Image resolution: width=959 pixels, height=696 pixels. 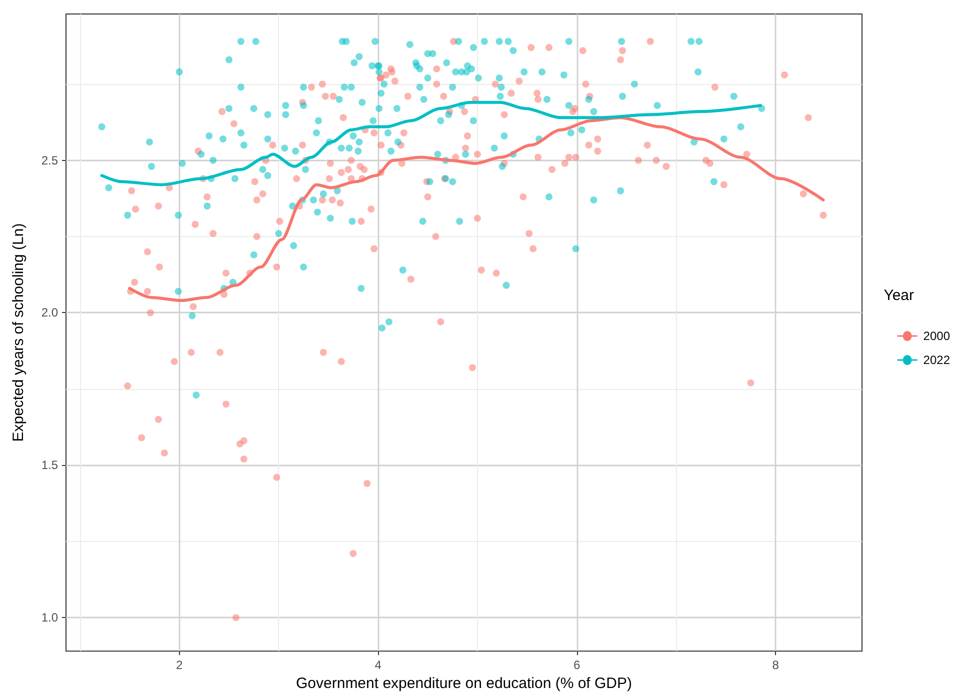 I want to click on x-tick-label: 6, so click(x=576, y=665).